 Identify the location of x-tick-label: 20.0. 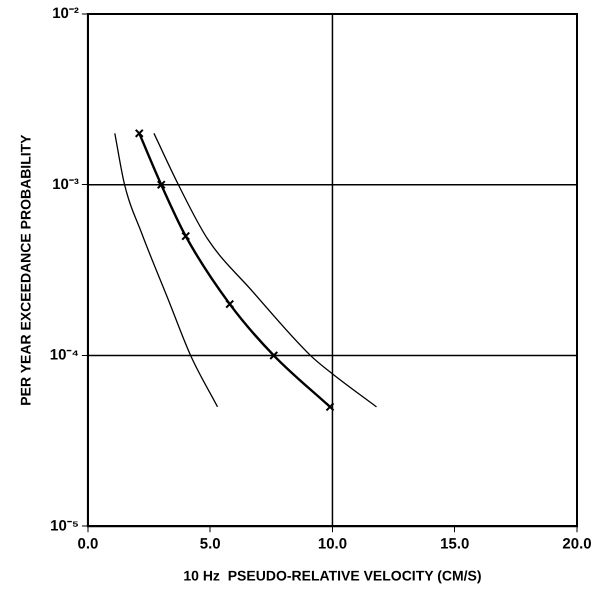
(577, 543).